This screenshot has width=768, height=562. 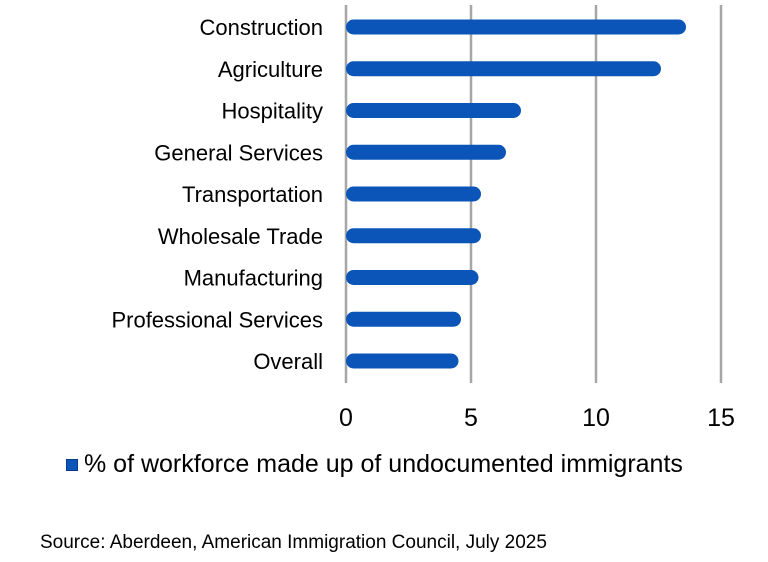 What do you see at coordinates (596, 418) in the screenshot?
I see `x-tick-label: 10` at bounding box center [596, 418].